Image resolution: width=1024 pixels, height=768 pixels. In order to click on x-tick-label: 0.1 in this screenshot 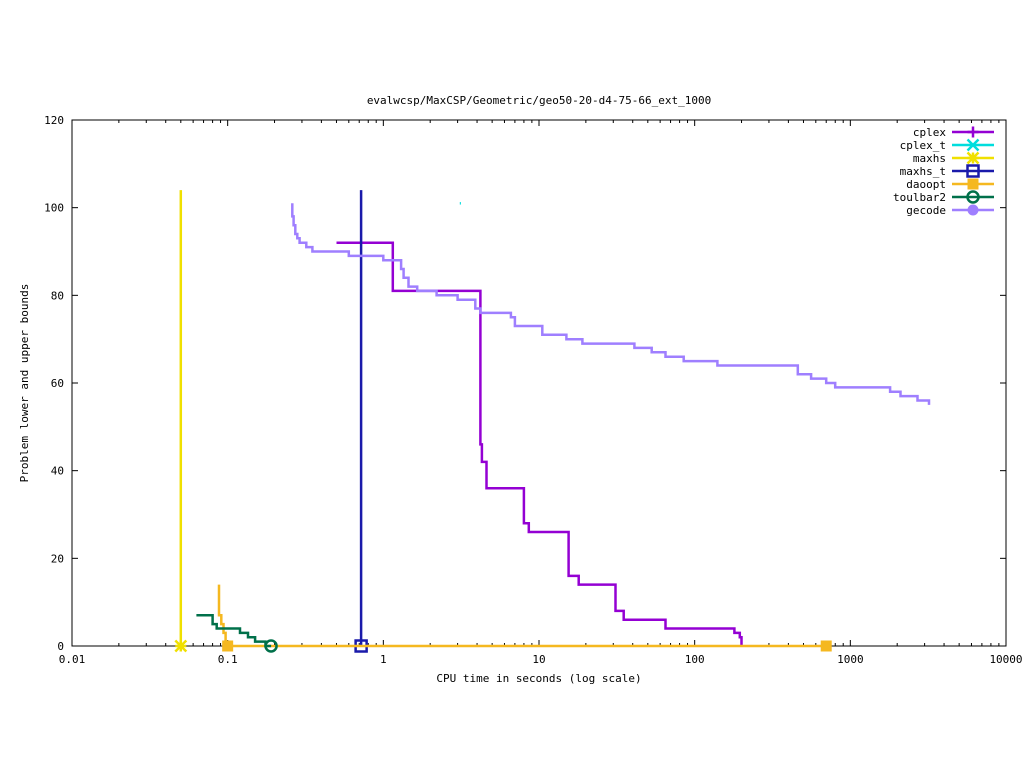, I will do `click(228, 659)`.